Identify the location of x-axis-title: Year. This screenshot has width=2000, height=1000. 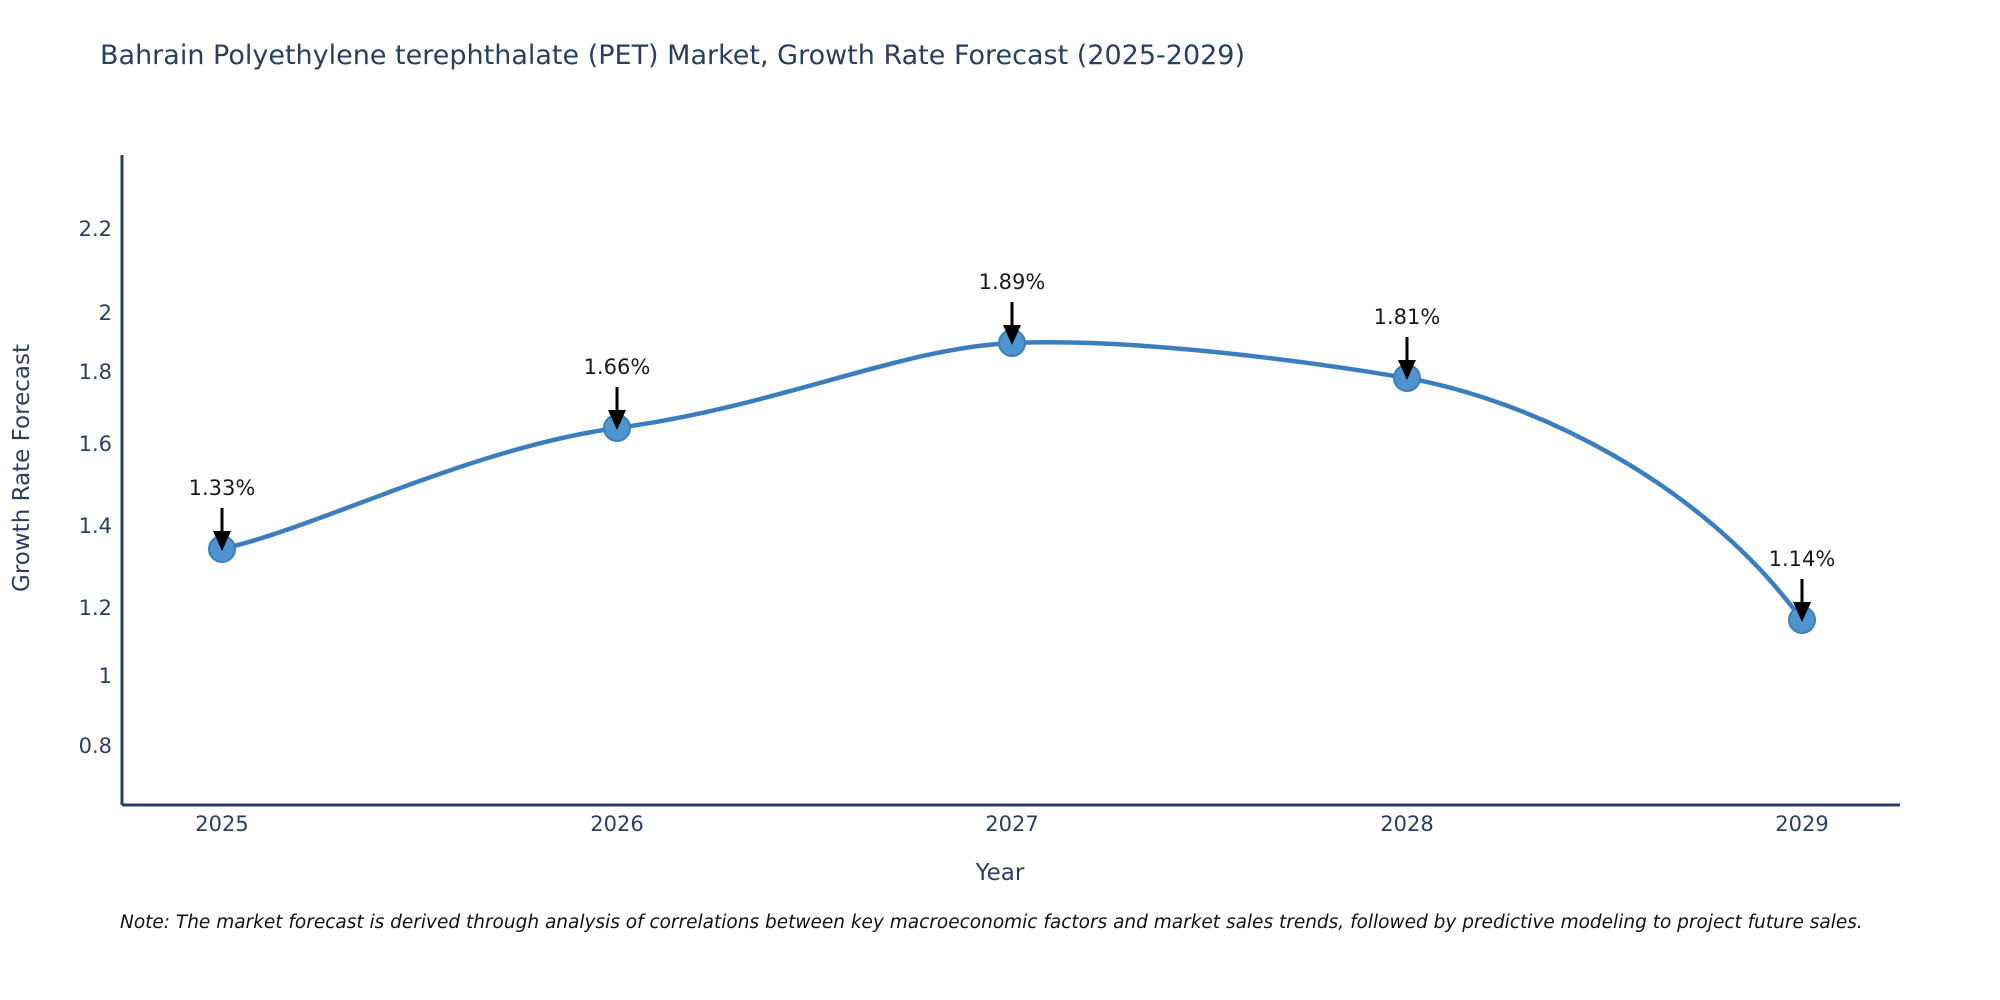
(1000, 873).